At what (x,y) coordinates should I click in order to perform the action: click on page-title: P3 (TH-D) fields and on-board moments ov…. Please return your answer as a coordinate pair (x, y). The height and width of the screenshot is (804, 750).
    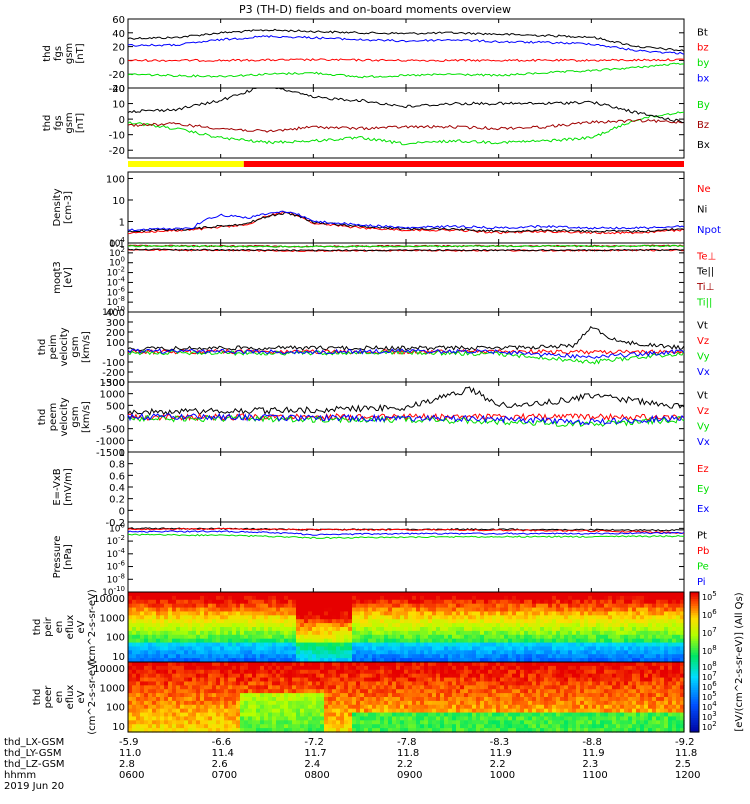
    Looking at the image, I should click on (375, 9).